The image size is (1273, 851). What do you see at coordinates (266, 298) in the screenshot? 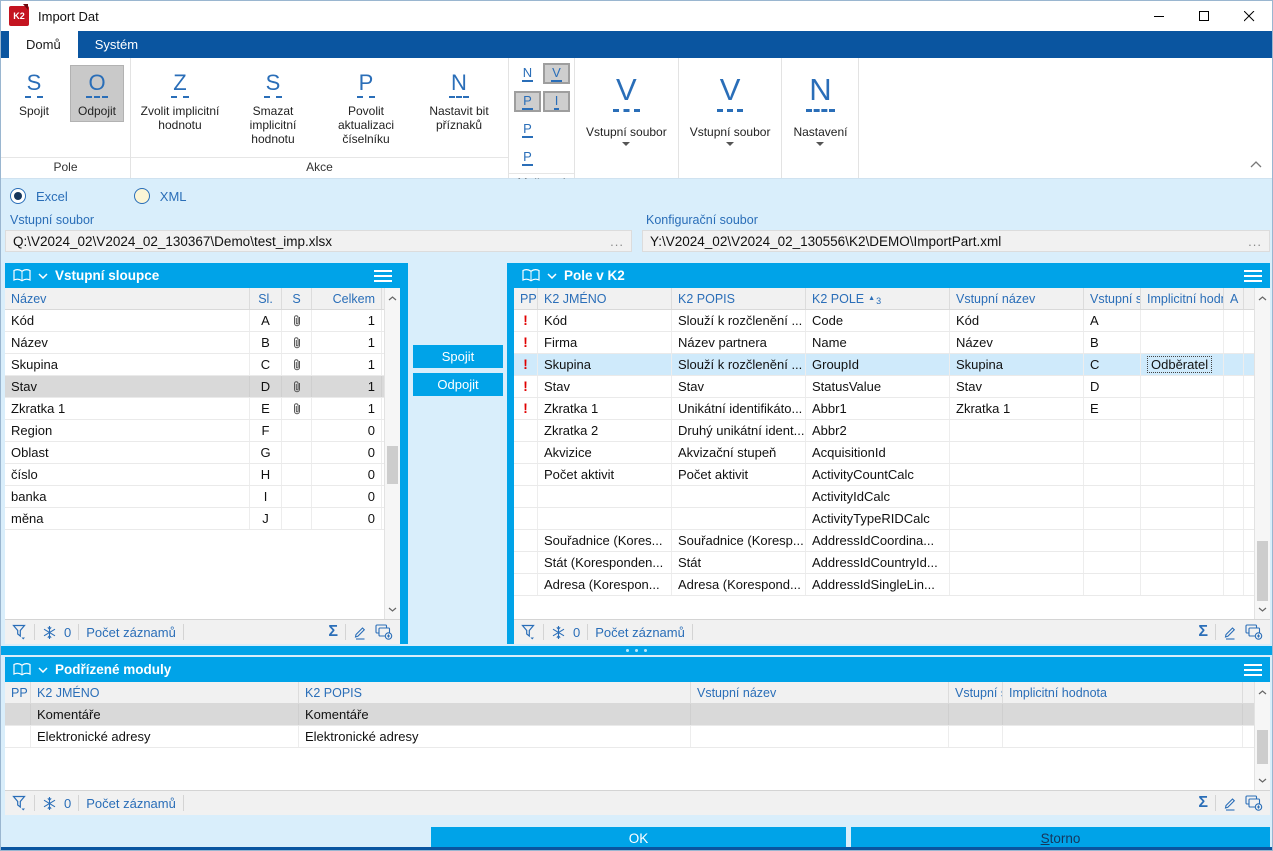
I see `column-header-sl: Sl.` at bounding box center [266, 298].